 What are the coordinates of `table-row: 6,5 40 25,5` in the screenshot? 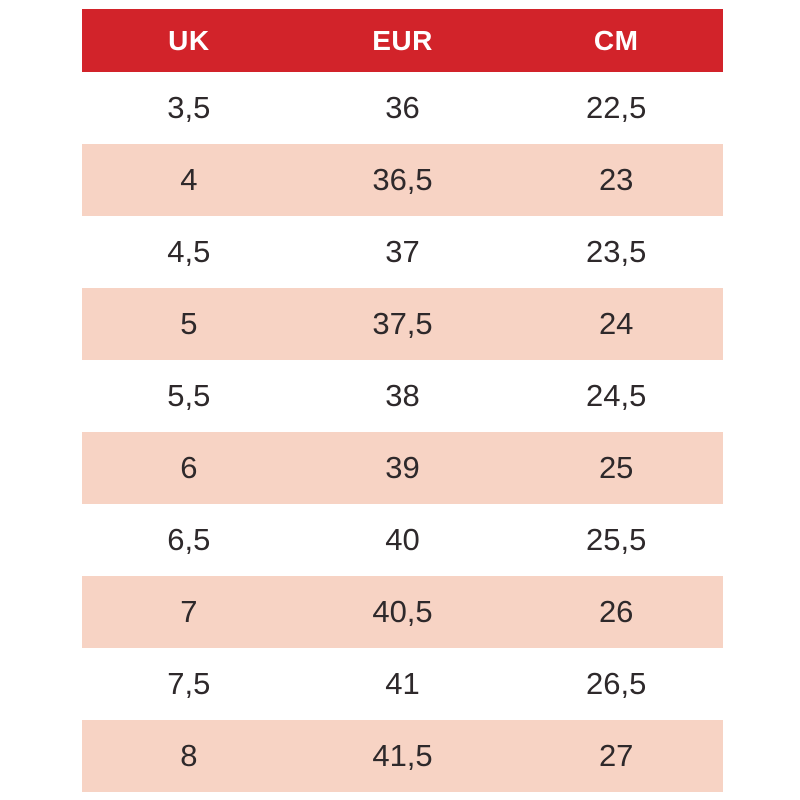 It's located at (402, 540).